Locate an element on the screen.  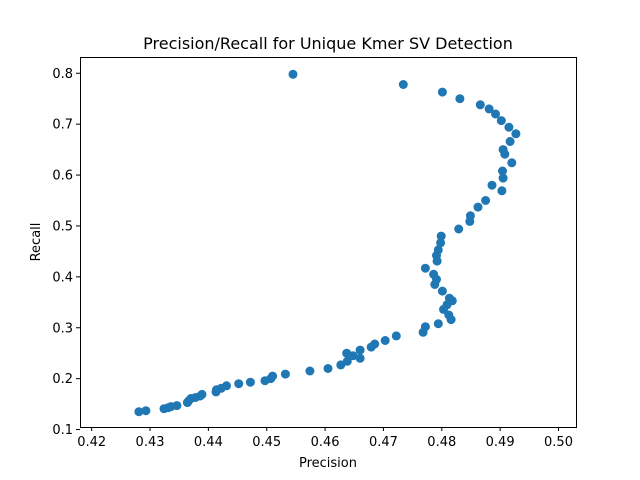
y-tick-label: 0.4 is located at coordinates (62, 277).